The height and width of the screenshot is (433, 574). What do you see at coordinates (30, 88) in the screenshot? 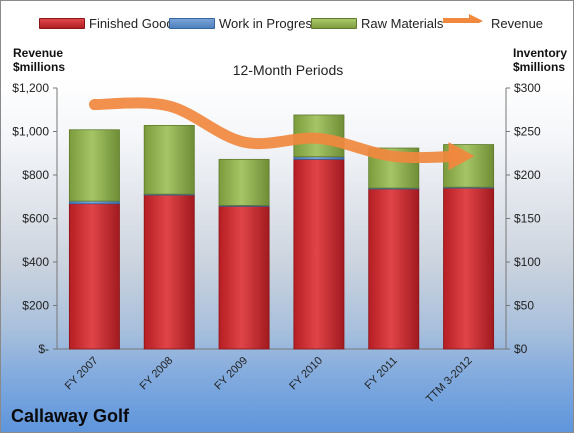
I see `left-tick-label: $1,200` at bounding box center [30, 88].